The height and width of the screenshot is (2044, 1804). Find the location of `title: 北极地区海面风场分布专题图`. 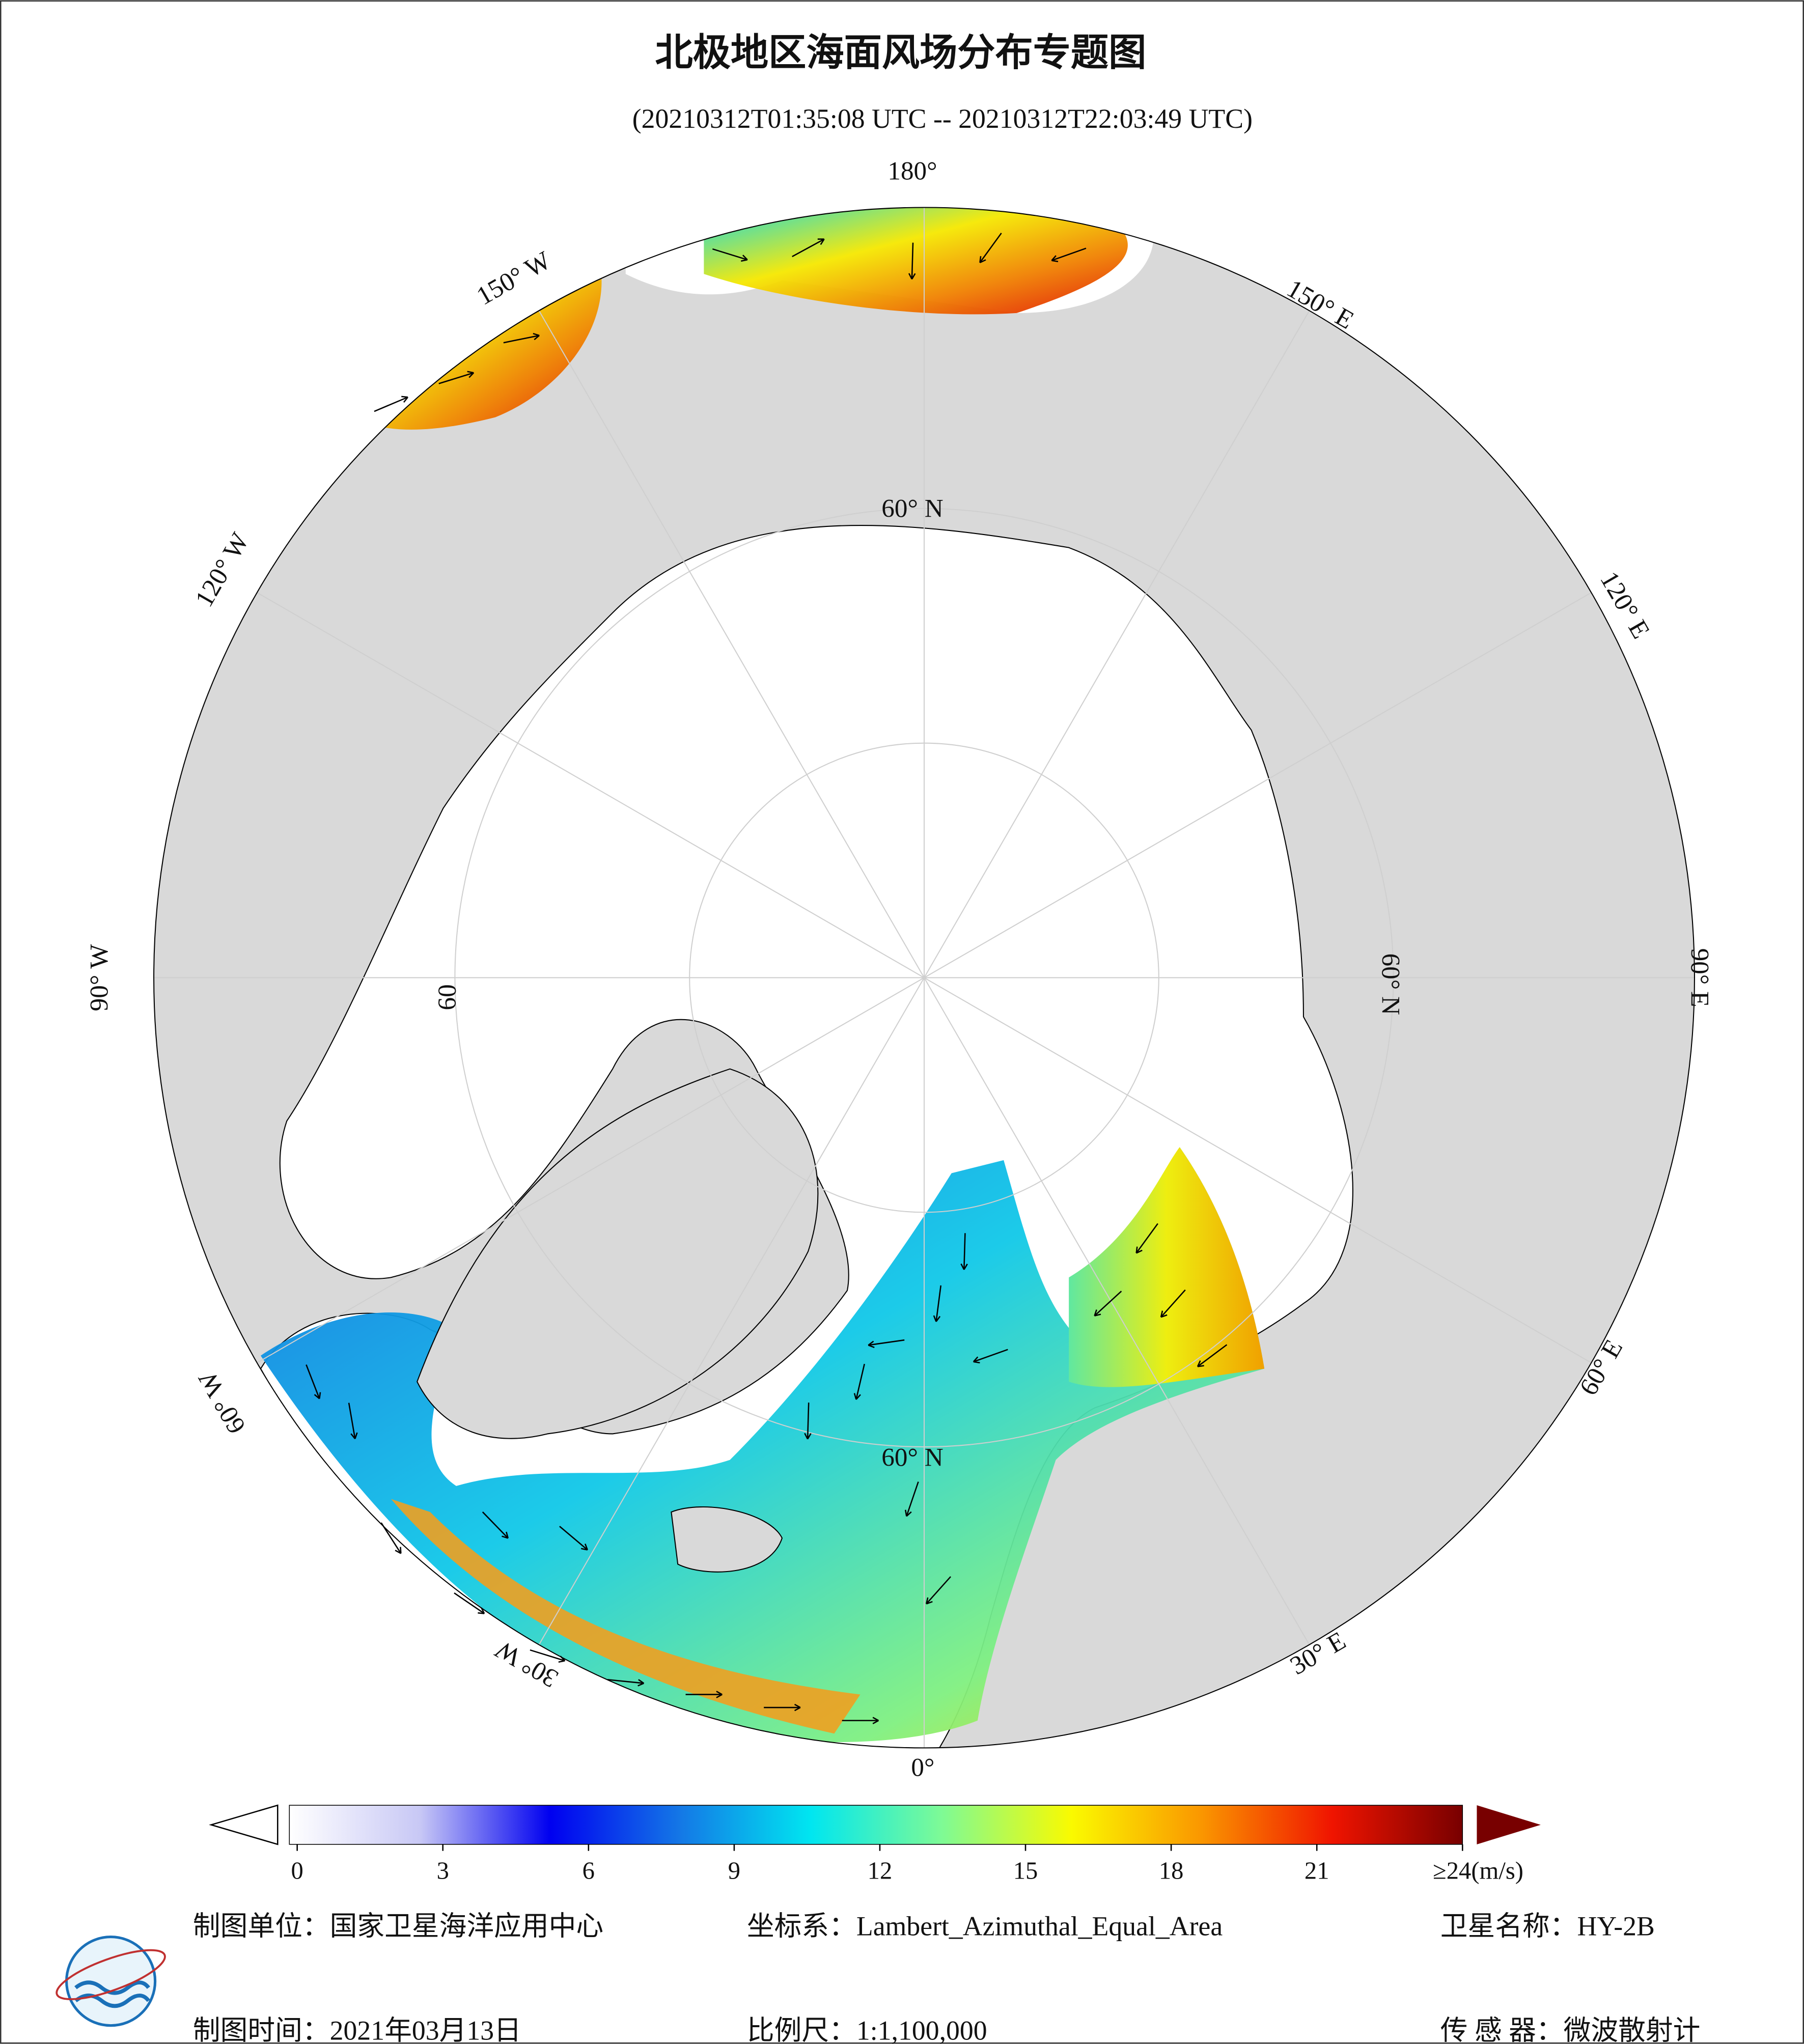

title: 北极地区海面风场分布专题图 is located at coordinates (901, 53).